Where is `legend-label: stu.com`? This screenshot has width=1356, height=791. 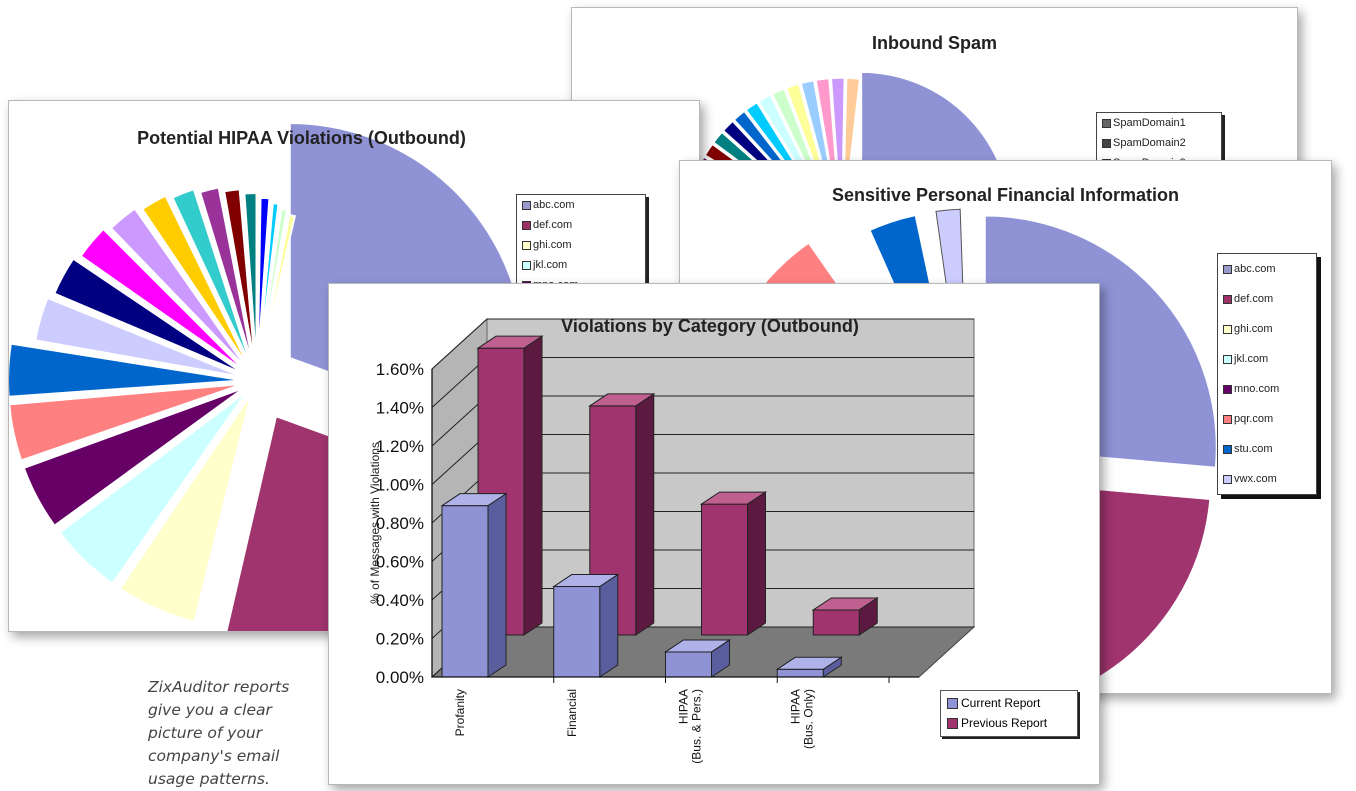
legend-label: stu.com is located at coordinates (1253, 449).